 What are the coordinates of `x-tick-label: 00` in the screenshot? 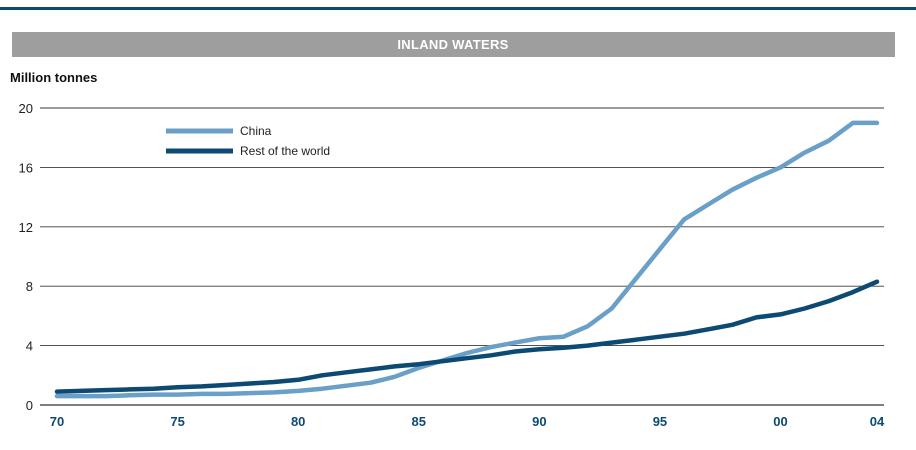 It's located at (780, 421).